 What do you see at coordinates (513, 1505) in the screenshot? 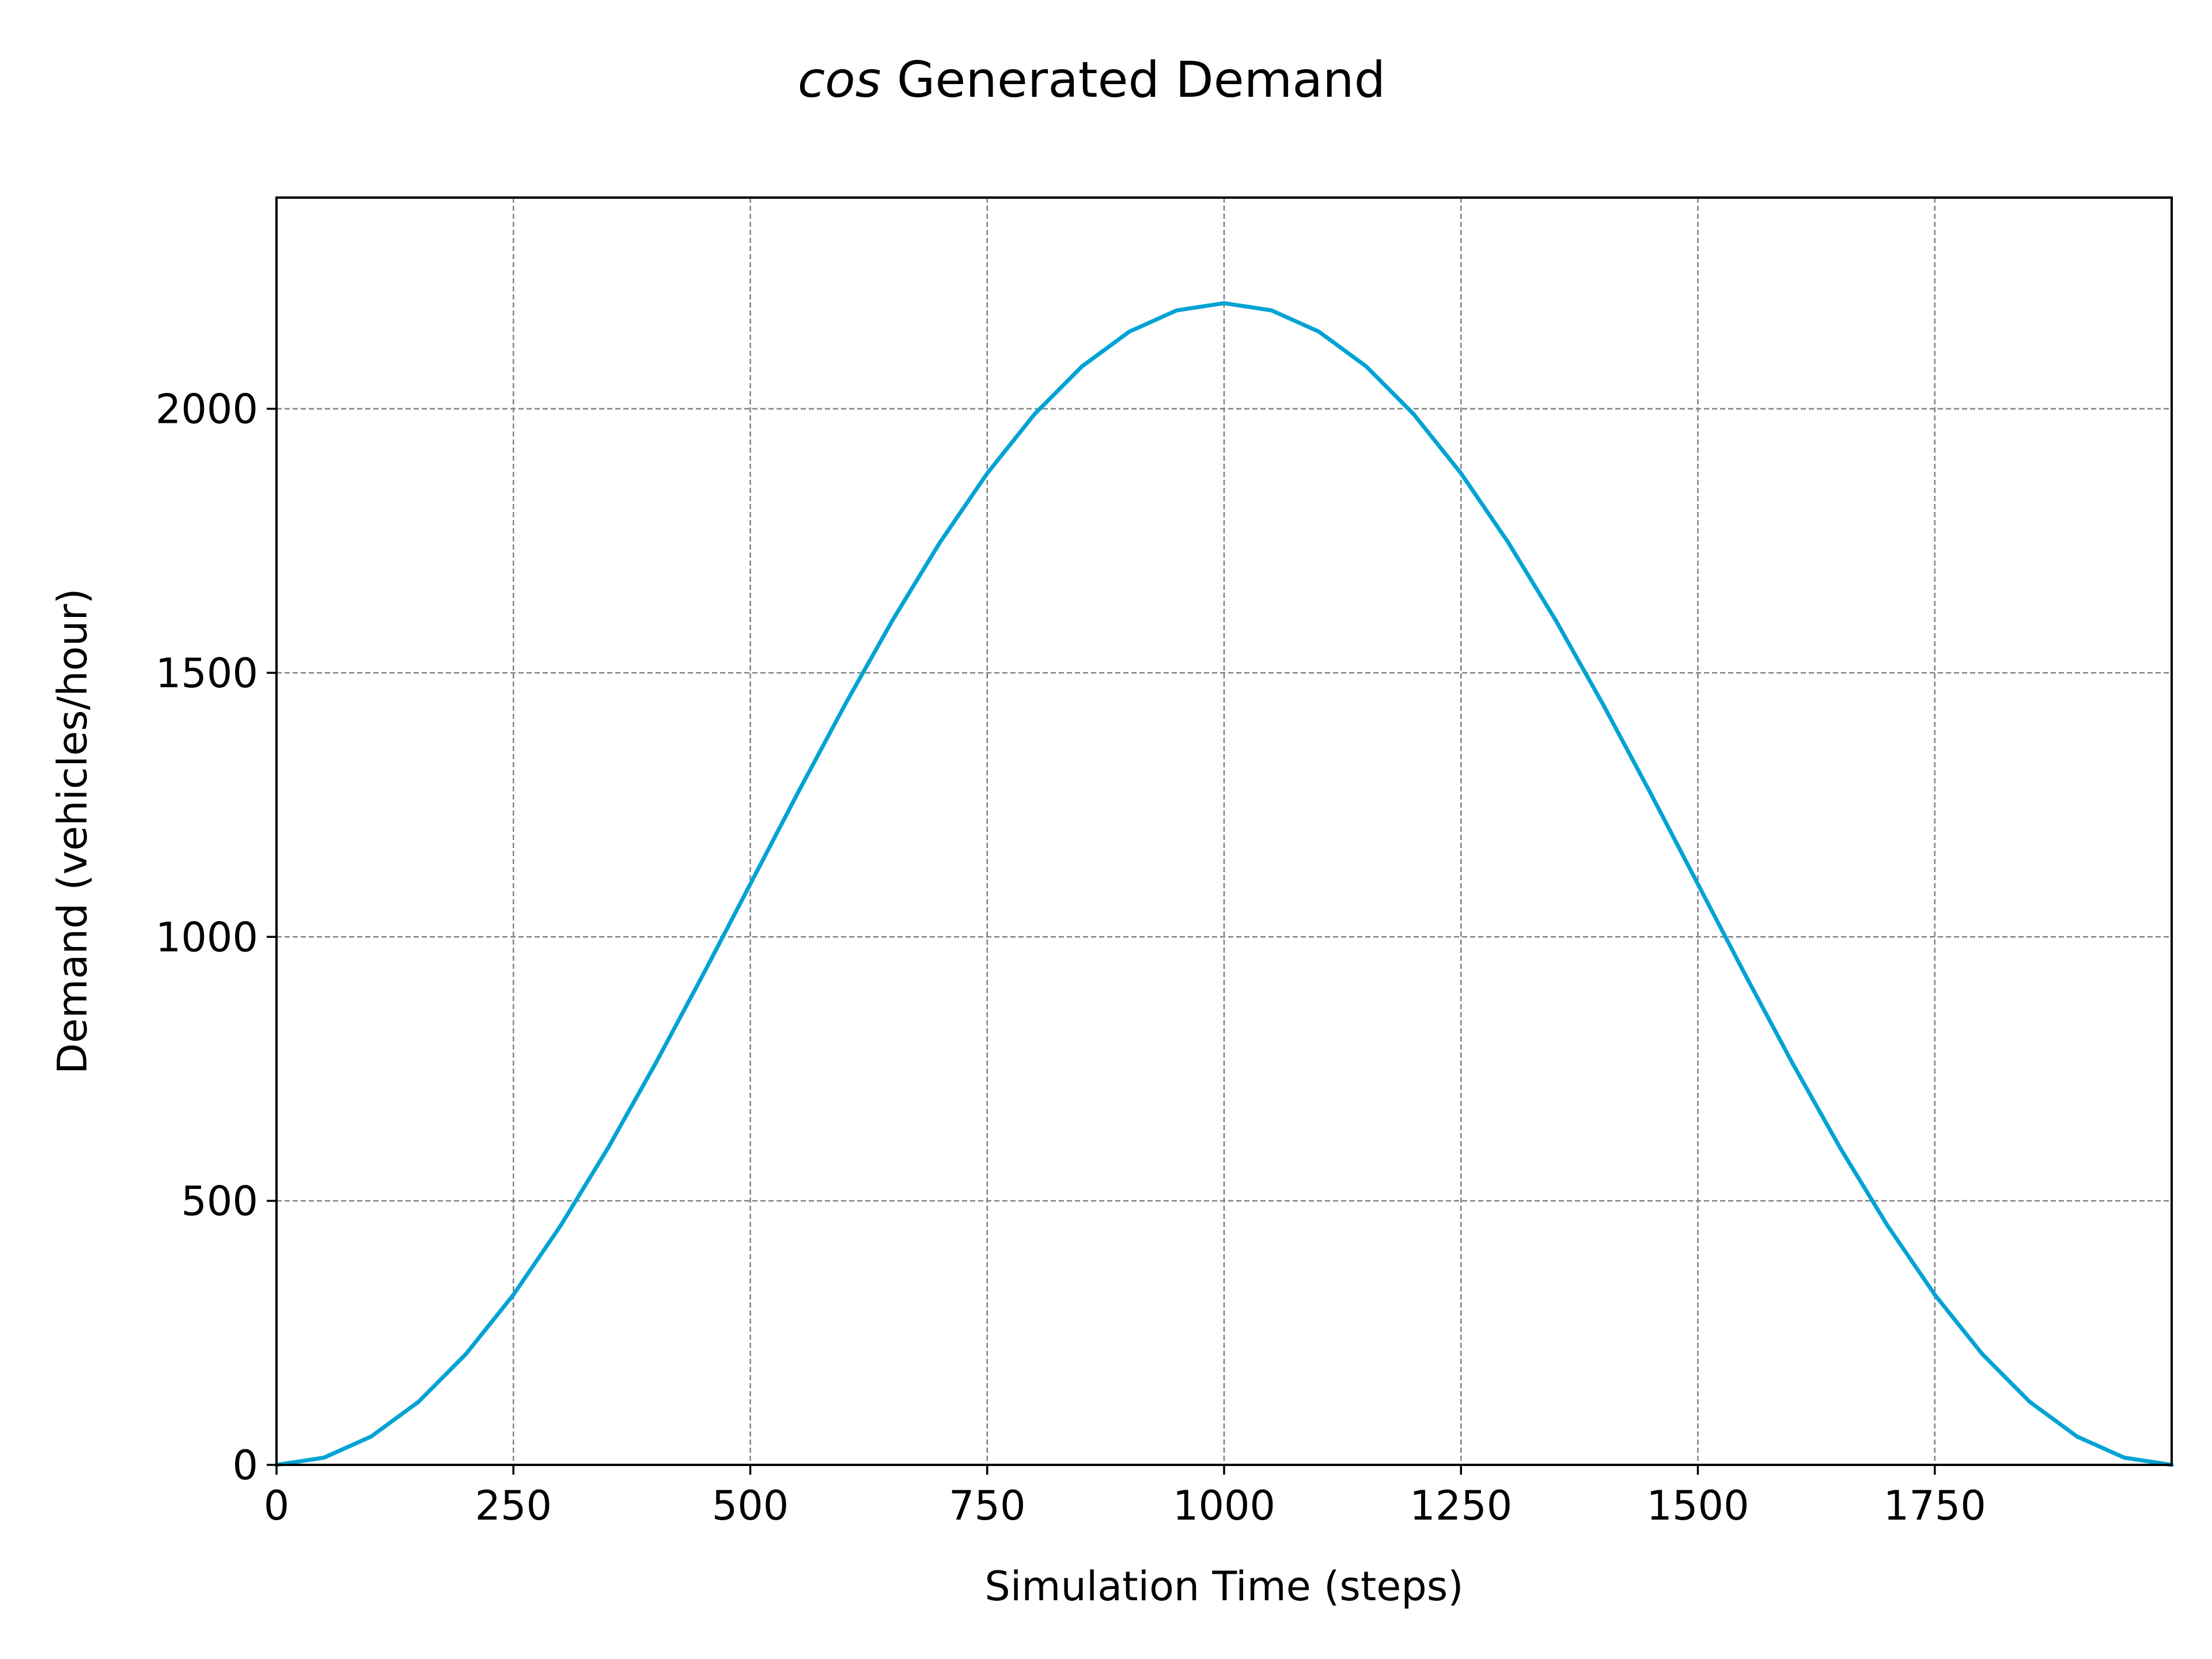
I see `x-tick-label: 250` at bounding box center [513, 1505].